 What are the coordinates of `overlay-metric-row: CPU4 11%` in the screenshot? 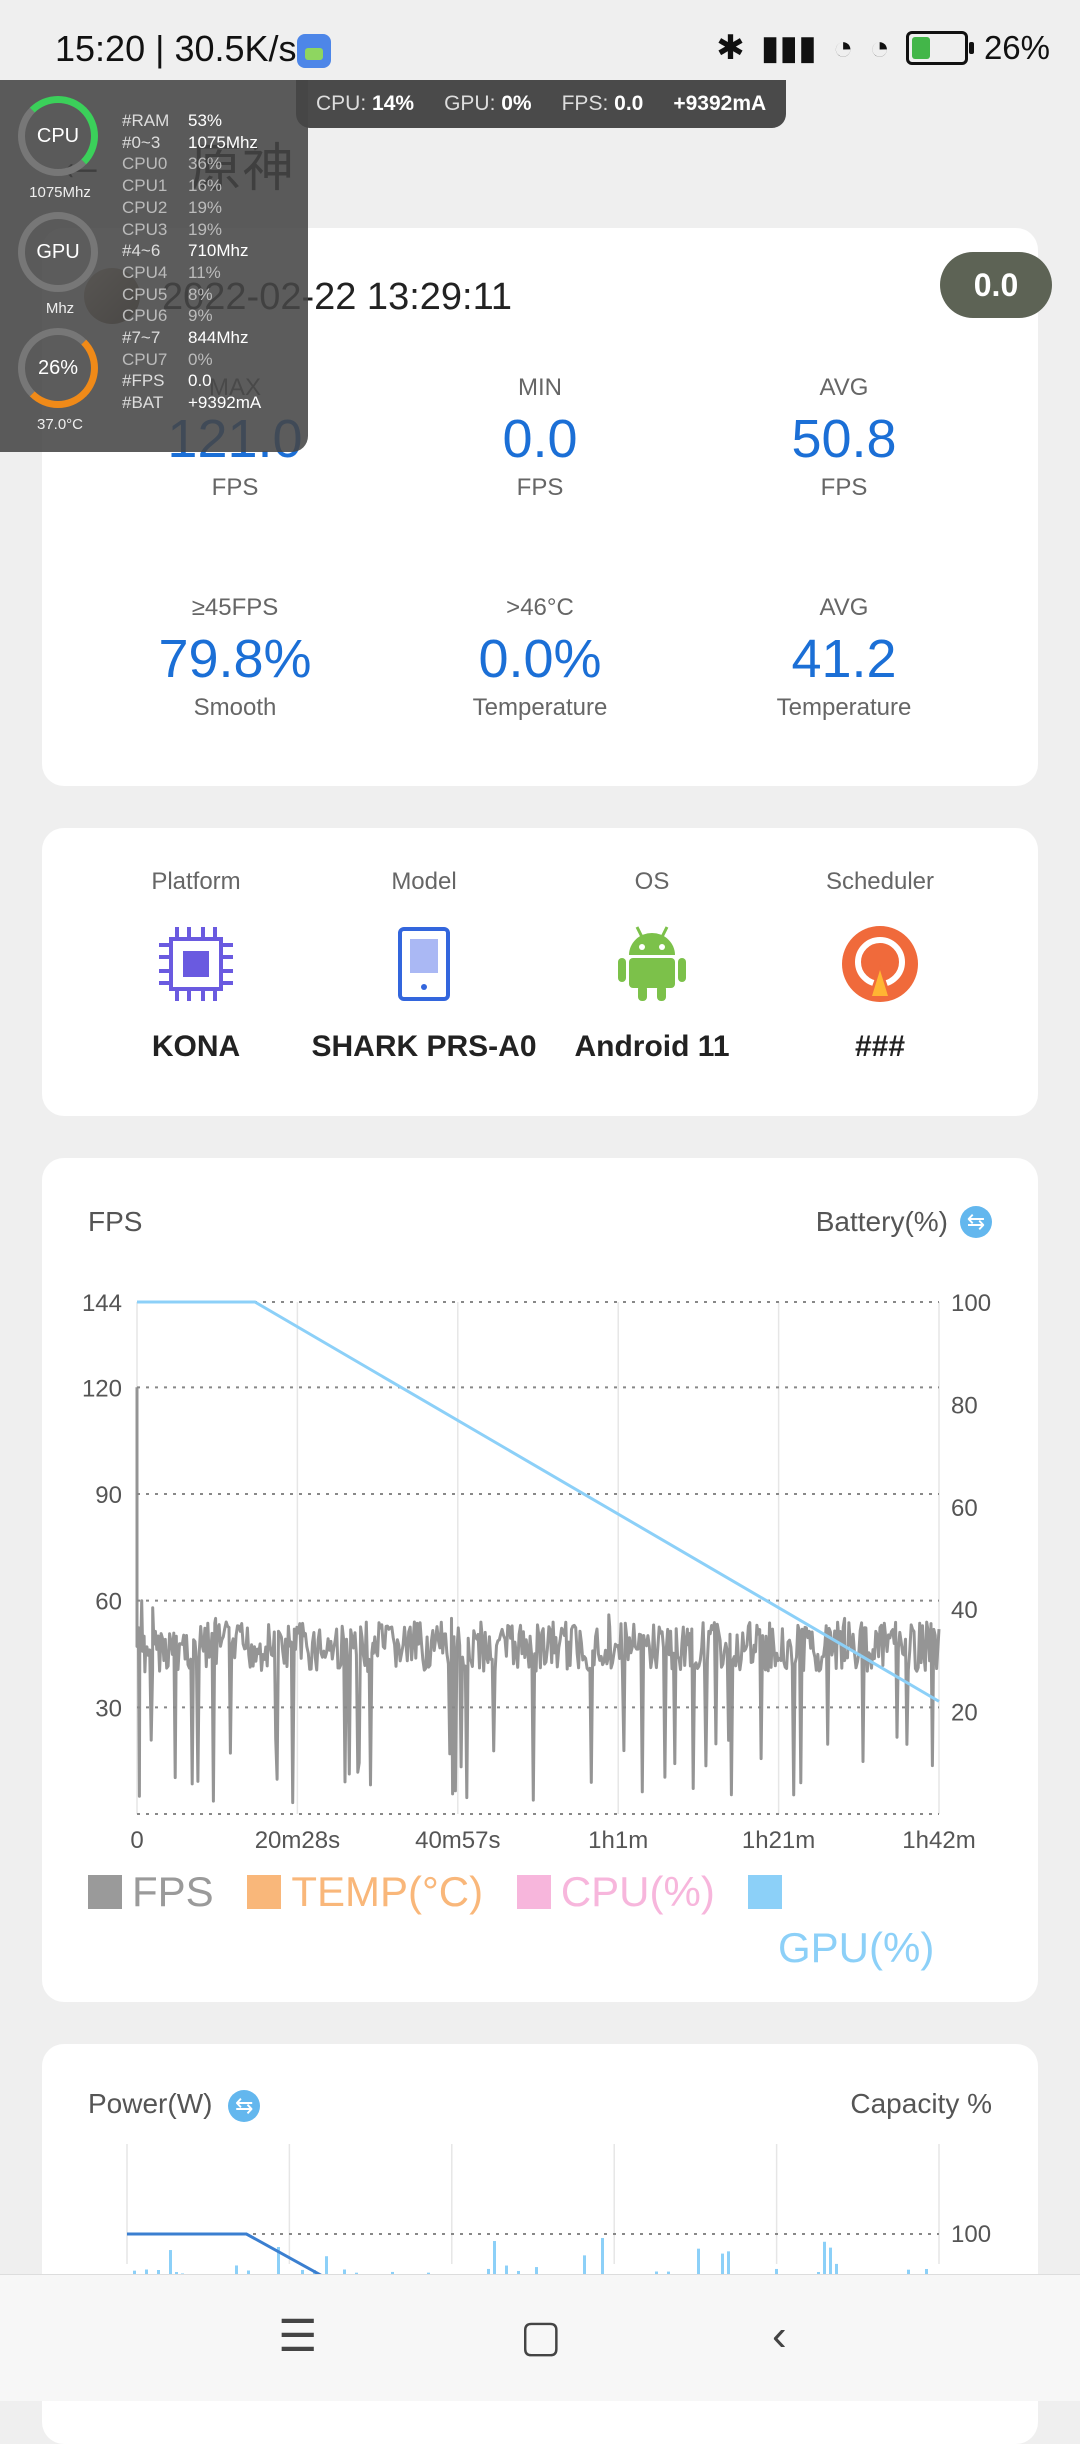 It's located at (191, 273).